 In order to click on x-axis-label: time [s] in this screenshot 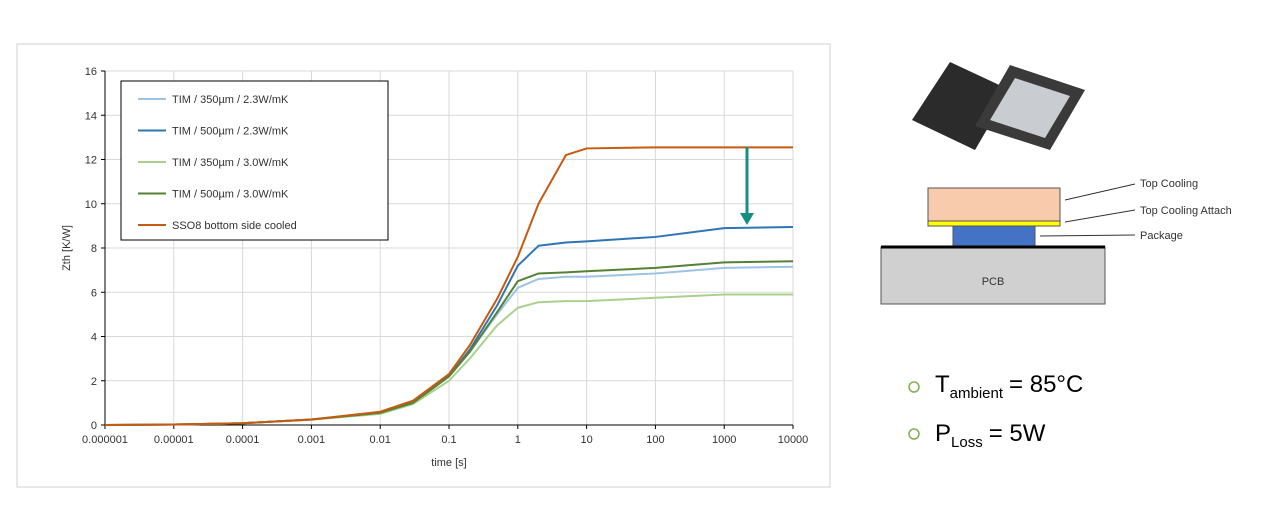, I will do `click(448, 463)`.